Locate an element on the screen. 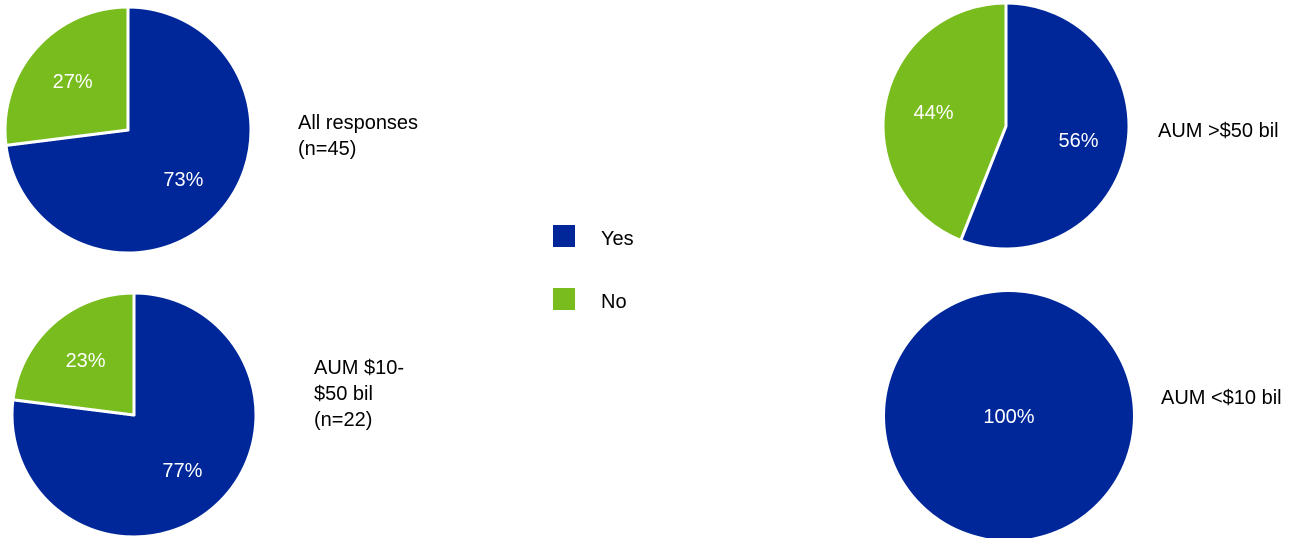  slice-data-label: 100% is located at coordinates (1008, 417).